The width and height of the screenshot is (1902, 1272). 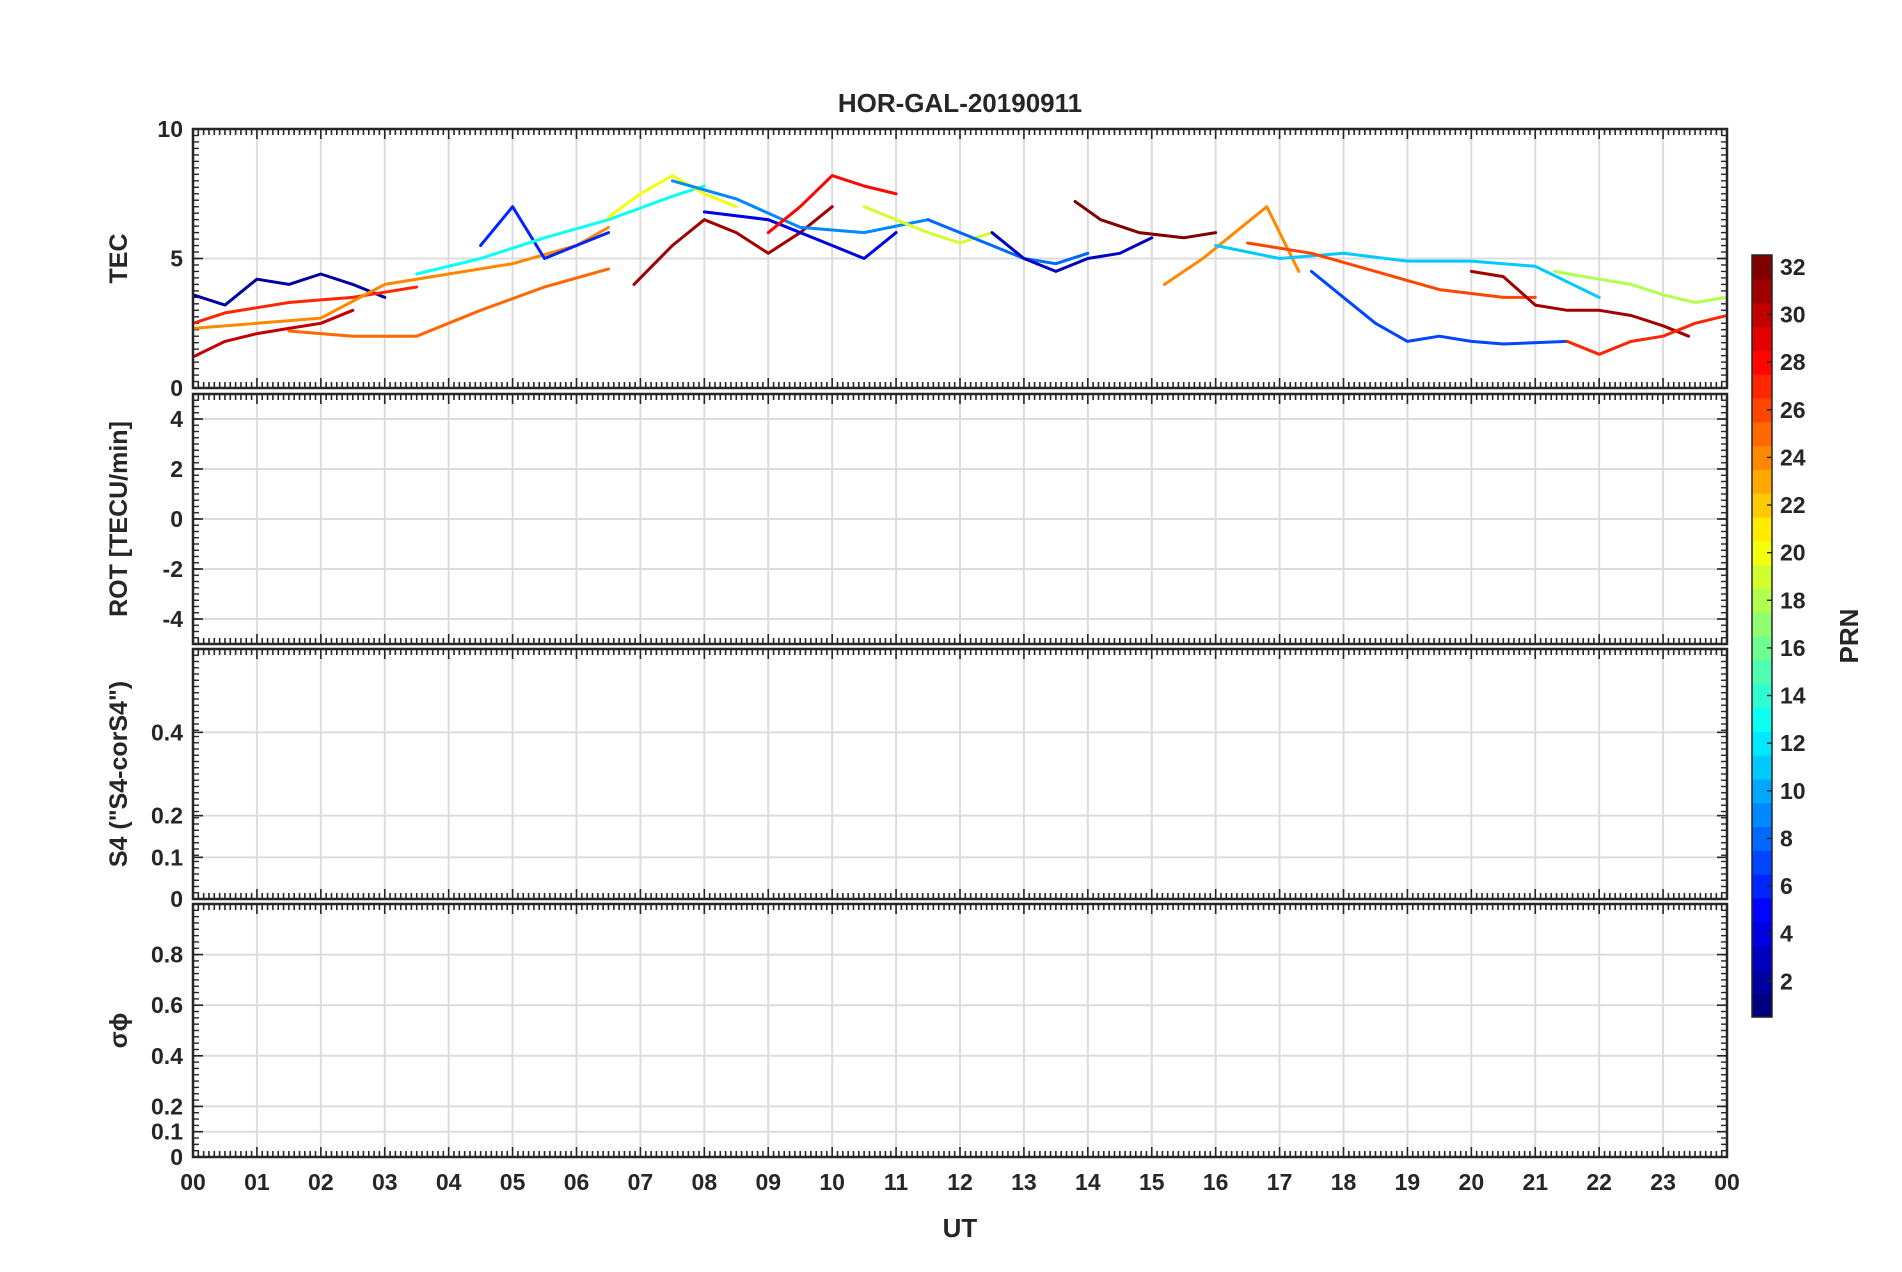 What do you see at coordinates (960, 1182) in the screenshot?
I see `x-tick-label: 12` at bounding box center [960, 1182].